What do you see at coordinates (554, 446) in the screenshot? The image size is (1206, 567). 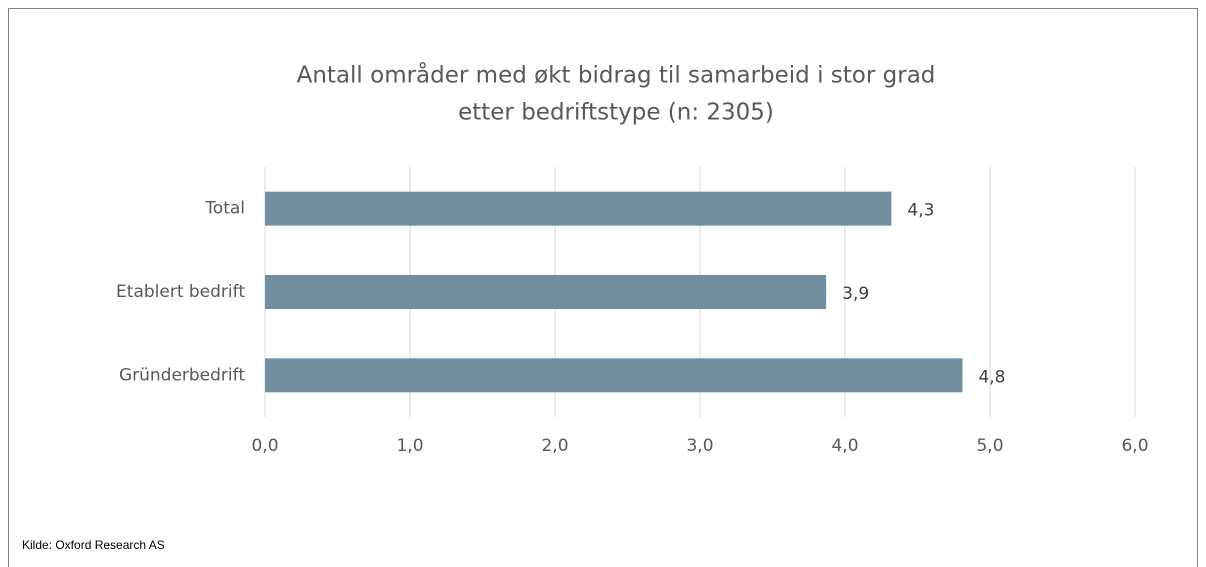 I see `x-tick-label: 2,0` at bounding box center [554, 446].